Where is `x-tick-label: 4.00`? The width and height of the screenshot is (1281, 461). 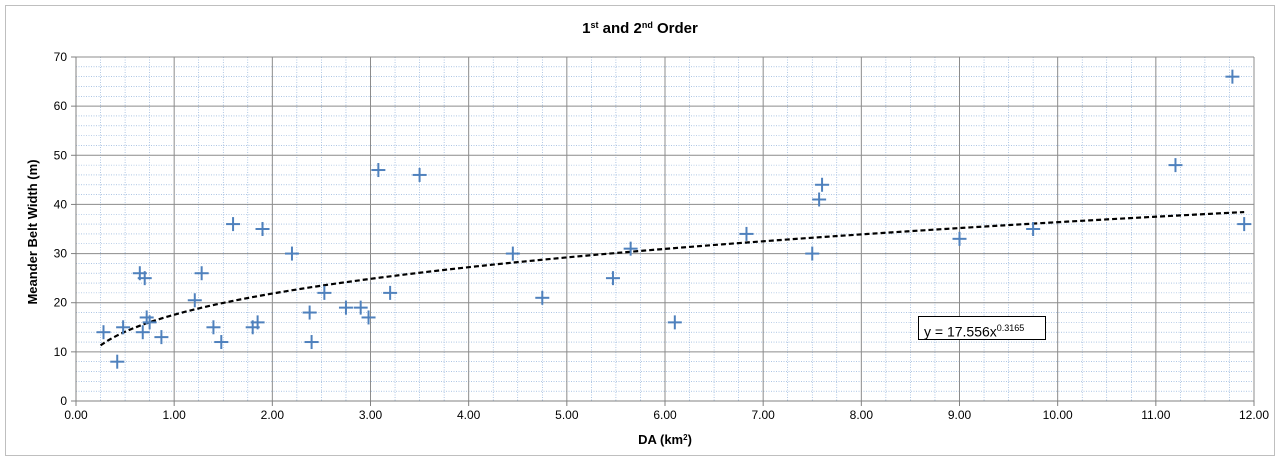
x-tick-label: 4.00 is located at coordinates (469, 415).